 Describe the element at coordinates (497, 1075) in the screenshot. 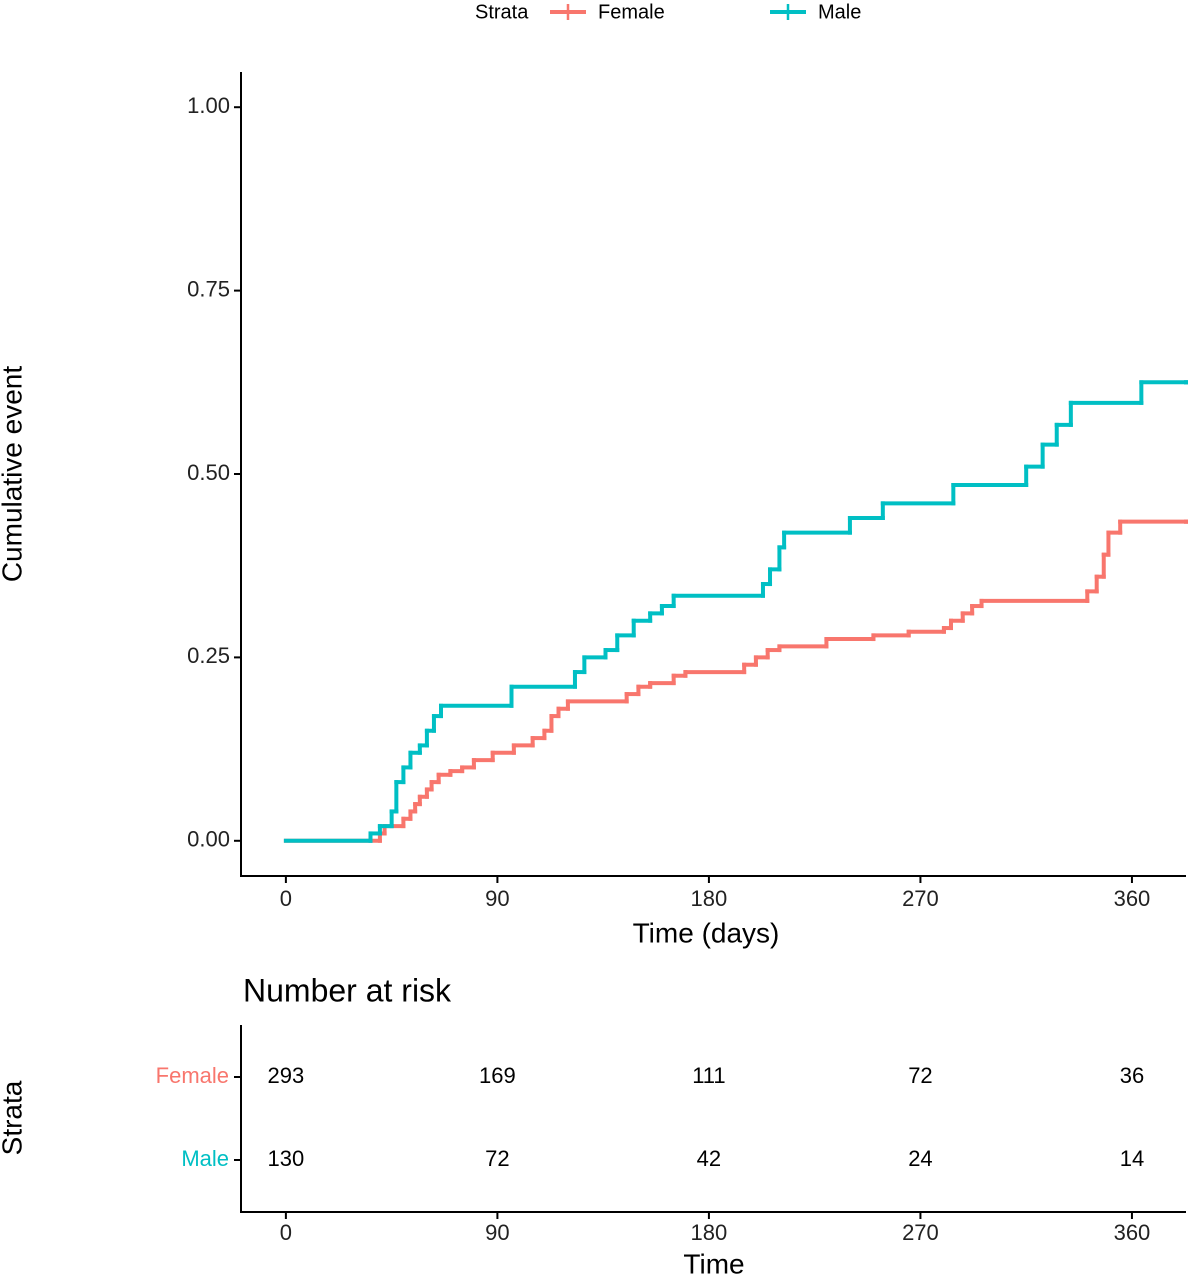

I see `risk-count: 169` at that location.